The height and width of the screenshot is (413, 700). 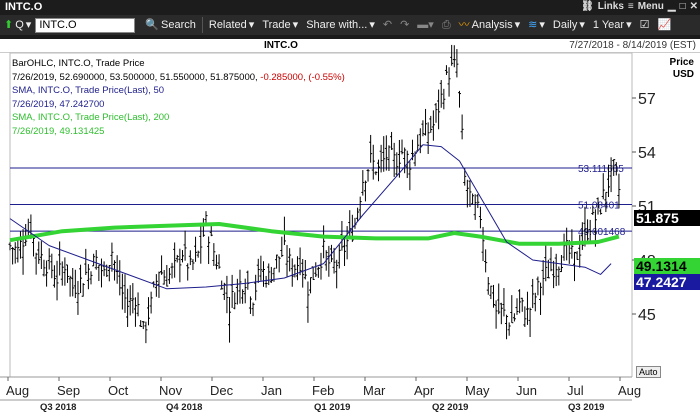 What do you see at coordinates (202, 25) in the screenshot?
I see `toolbar-divider` at bounding box center [202, 25].